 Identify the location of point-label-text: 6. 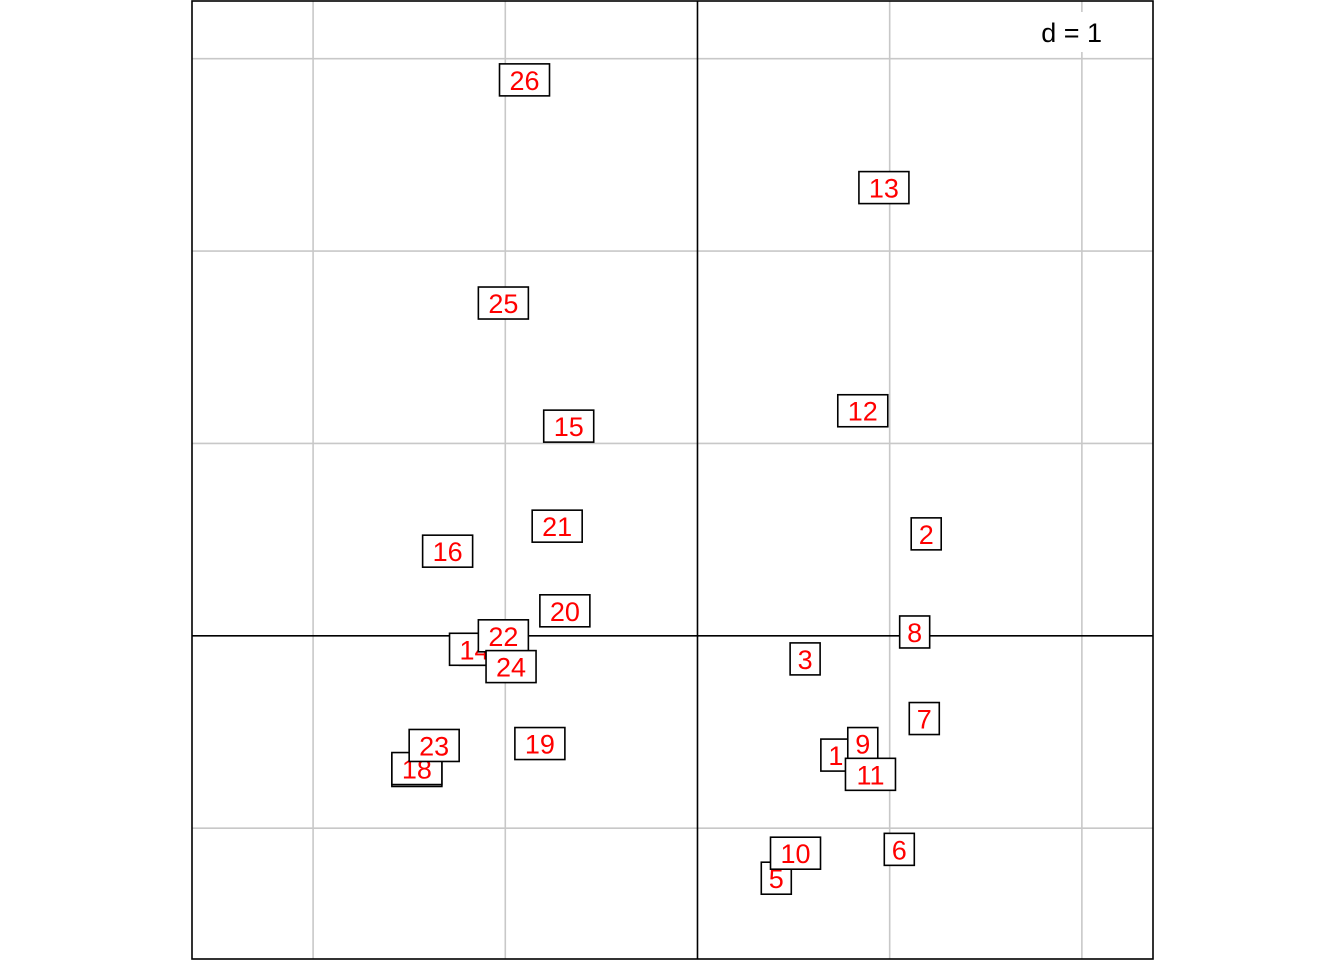
(899, 850).